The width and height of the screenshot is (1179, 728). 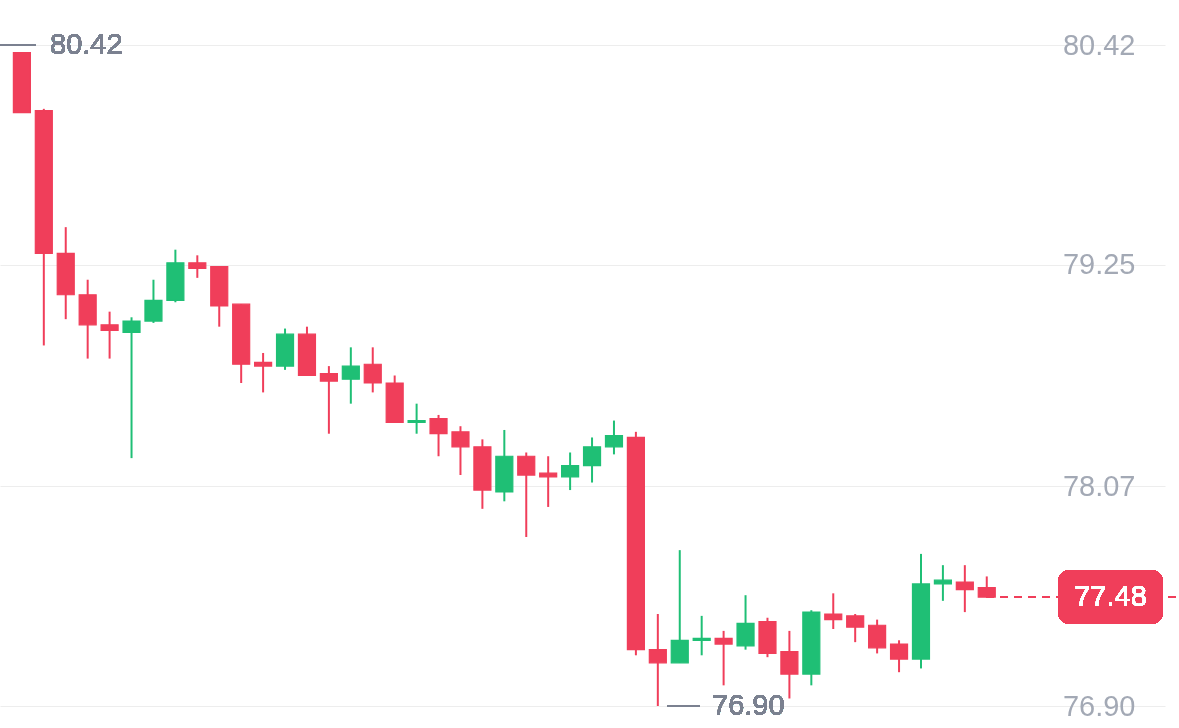 I want to click on y-tick-label: 80.42, so click(x=1099, y=44).